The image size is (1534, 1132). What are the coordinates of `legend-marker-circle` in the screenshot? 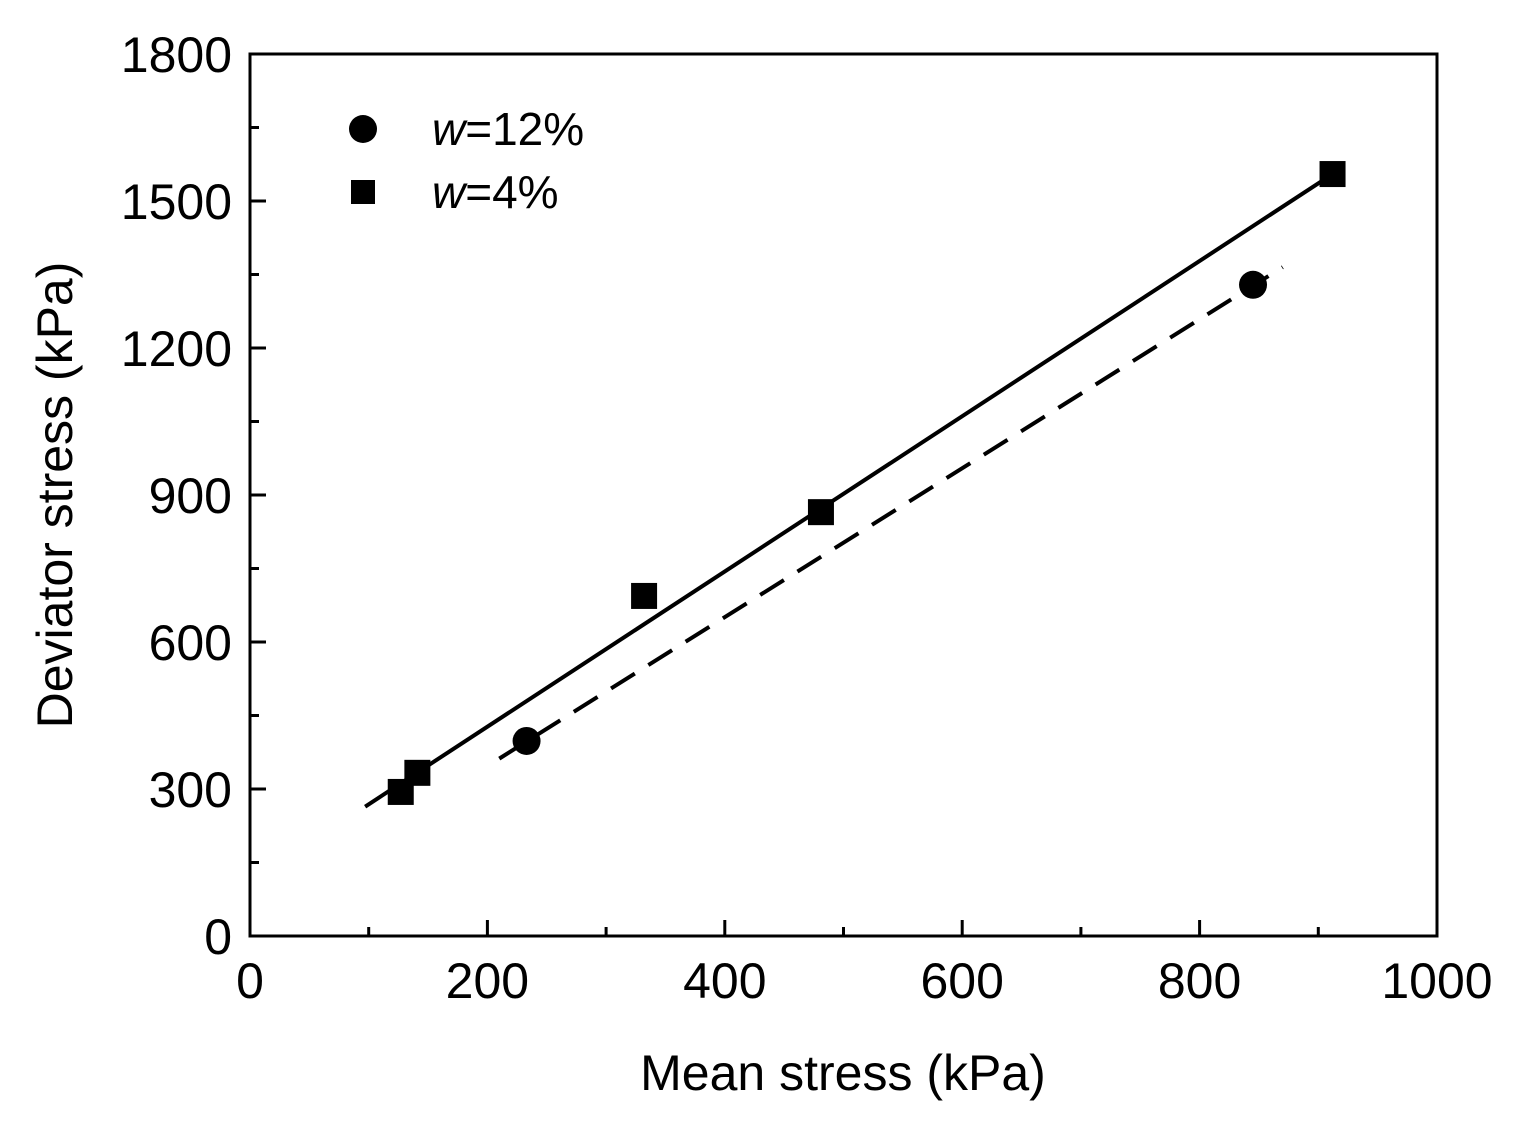 It's located at (363, 129).